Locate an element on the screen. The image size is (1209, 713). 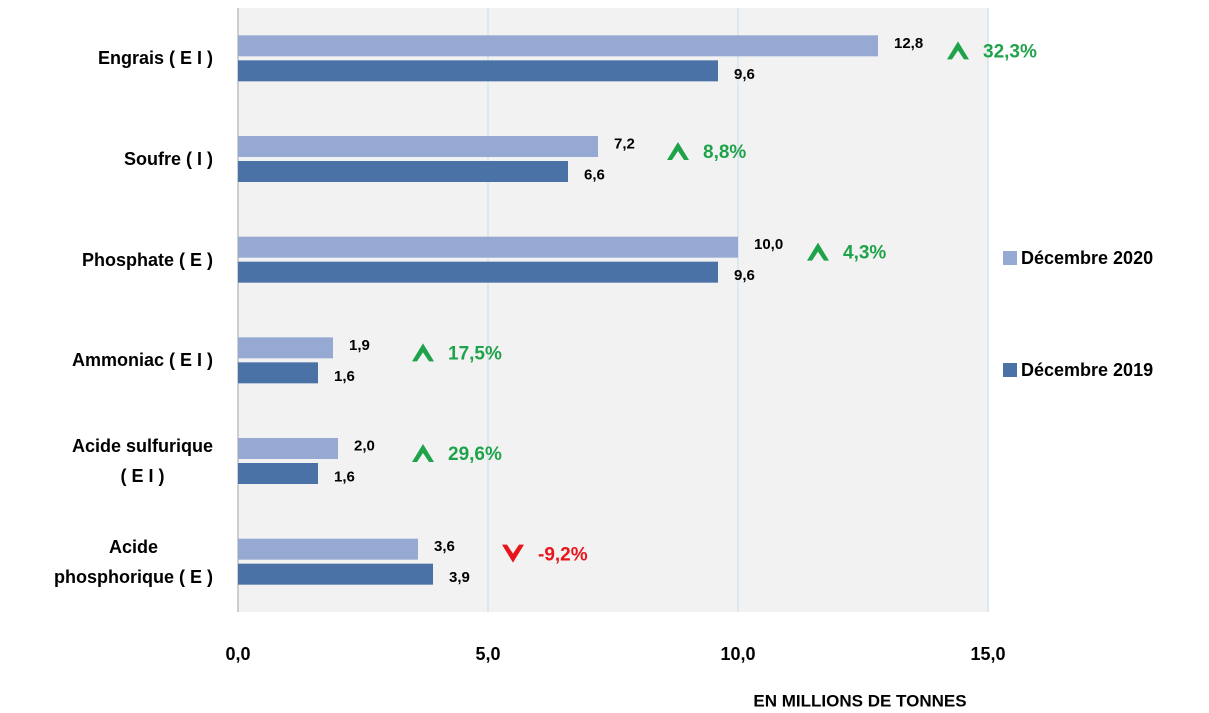
y-tick-label: Acide sulfurique ( E I ) is located at coordinates (142, 461).